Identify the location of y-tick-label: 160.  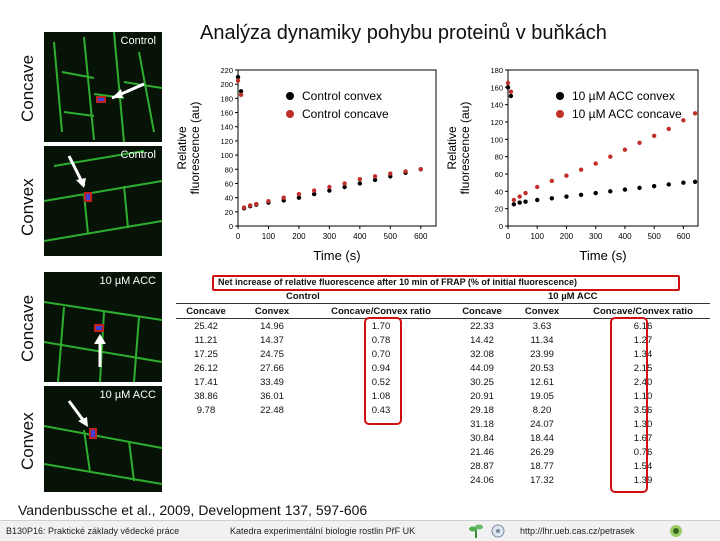
(496, 87).